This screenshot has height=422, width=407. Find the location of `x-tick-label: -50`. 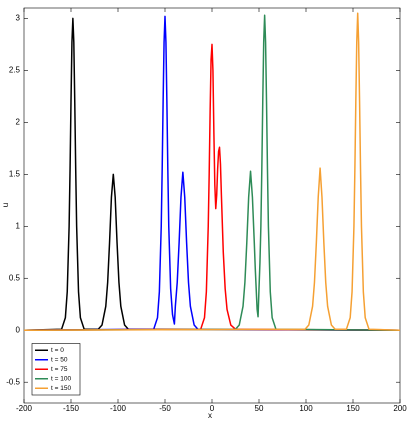

x-tick-label: -50 is located at coordinates (165, 408).